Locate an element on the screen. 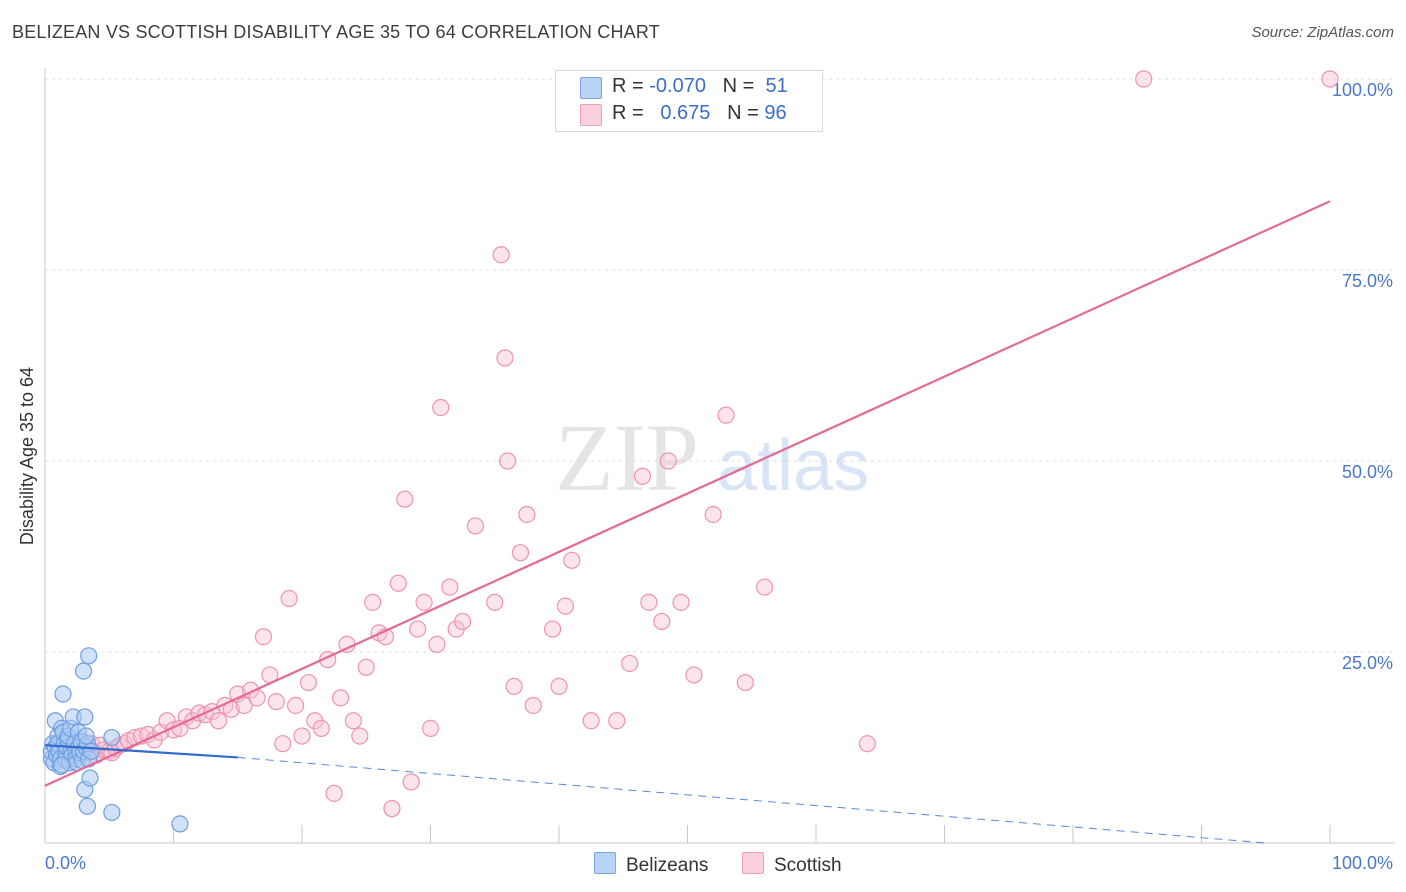  bottom-legend-scottish: Scottish is located at coordinates (792, 864).